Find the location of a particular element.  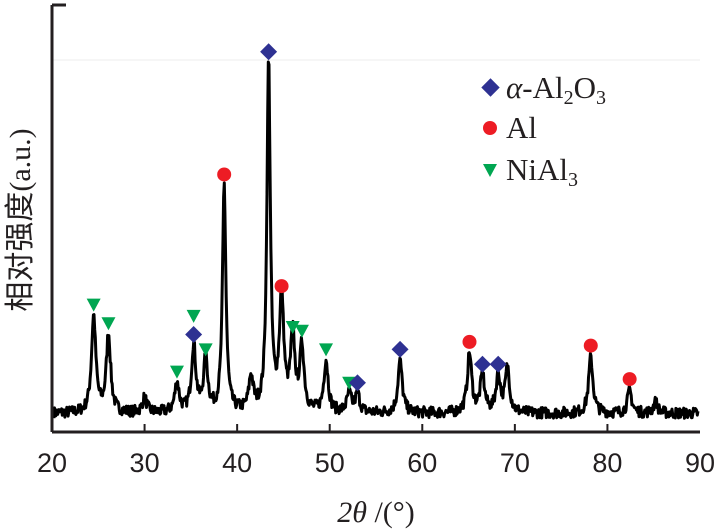

x-tick-label: 90 is located at coordinates (700, 463).